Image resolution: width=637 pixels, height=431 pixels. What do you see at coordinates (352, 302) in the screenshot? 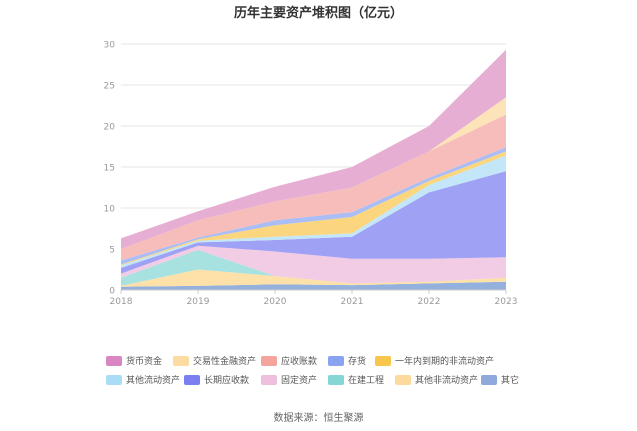
I see `x-tick-label: 2021` at bounding box center [352, 302].